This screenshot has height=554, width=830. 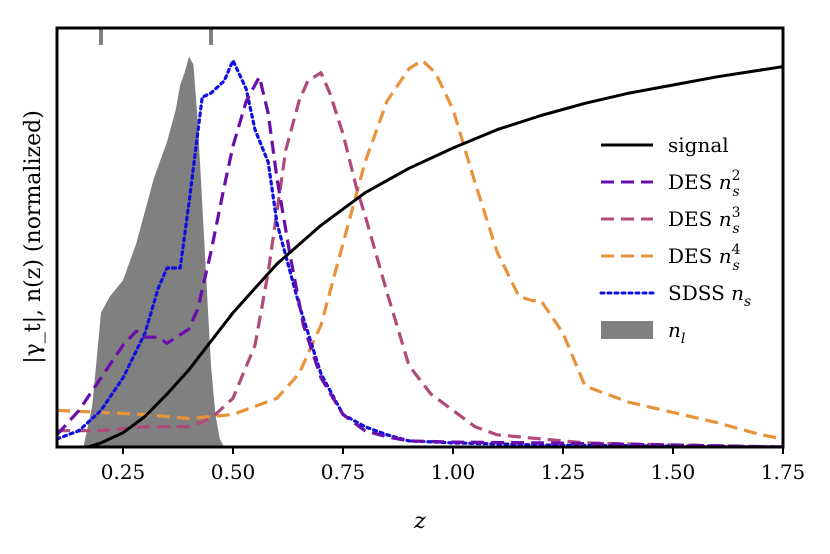 What do you see at coordinates (563, 472) in the screenshot?
I see `x-tick-label: 1.25` at bounding box center [563, 472].